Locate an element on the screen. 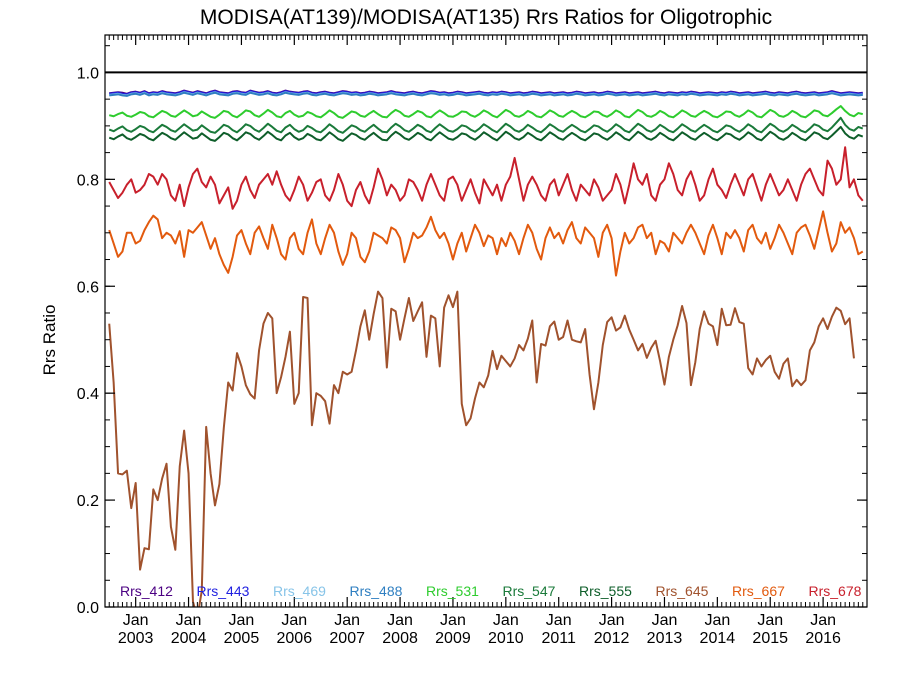  legend-entry-rrs-547: Rrs_547 is located at coordinates (529, 591).